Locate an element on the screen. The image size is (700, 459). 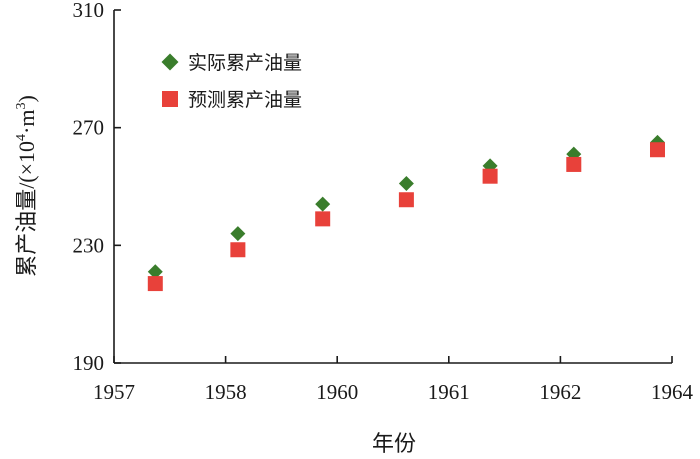
legend-label-actual: 实际累产油量 is located at coordinates (245, 63).